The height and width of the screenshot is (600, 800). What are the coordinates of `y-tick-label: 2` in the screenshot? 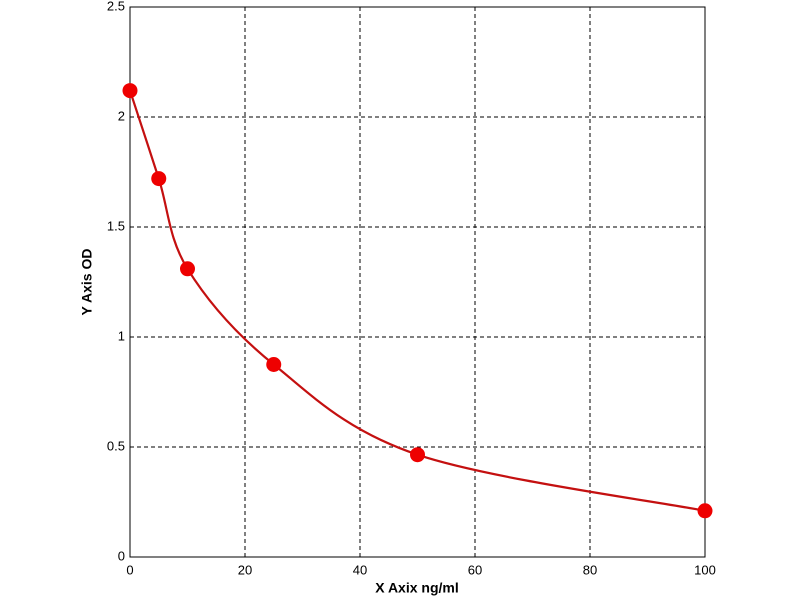 It's located at (121, 115).